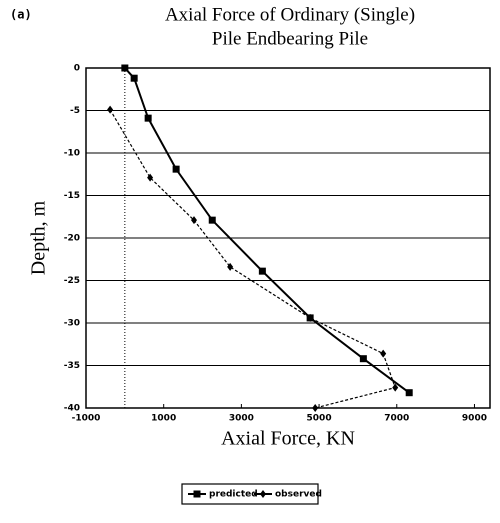  What do you see at coordinates (39, 237) in the screenshot?
I see `y-axis-label: Depth, m` at bounding box center [39, 237].